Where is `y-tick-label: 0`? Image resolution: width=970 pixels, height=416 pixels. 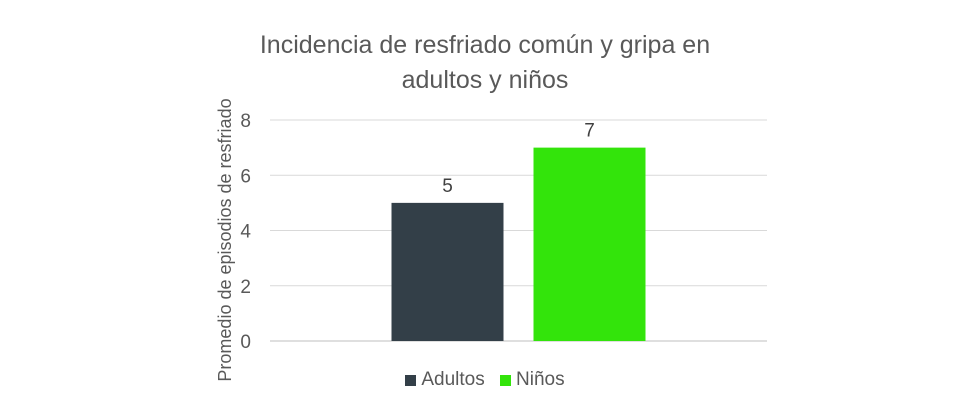 y-tick-label: 0 is located at coordinates (245, 342).